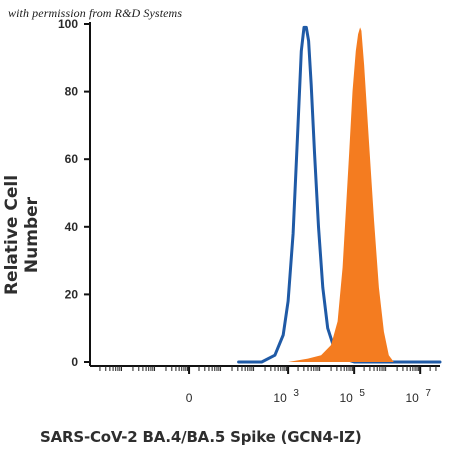  What do you see at coordinates (72, 227) in the screenshot?
I see `y-tick-label: 40` at bounding box center [72, 227].